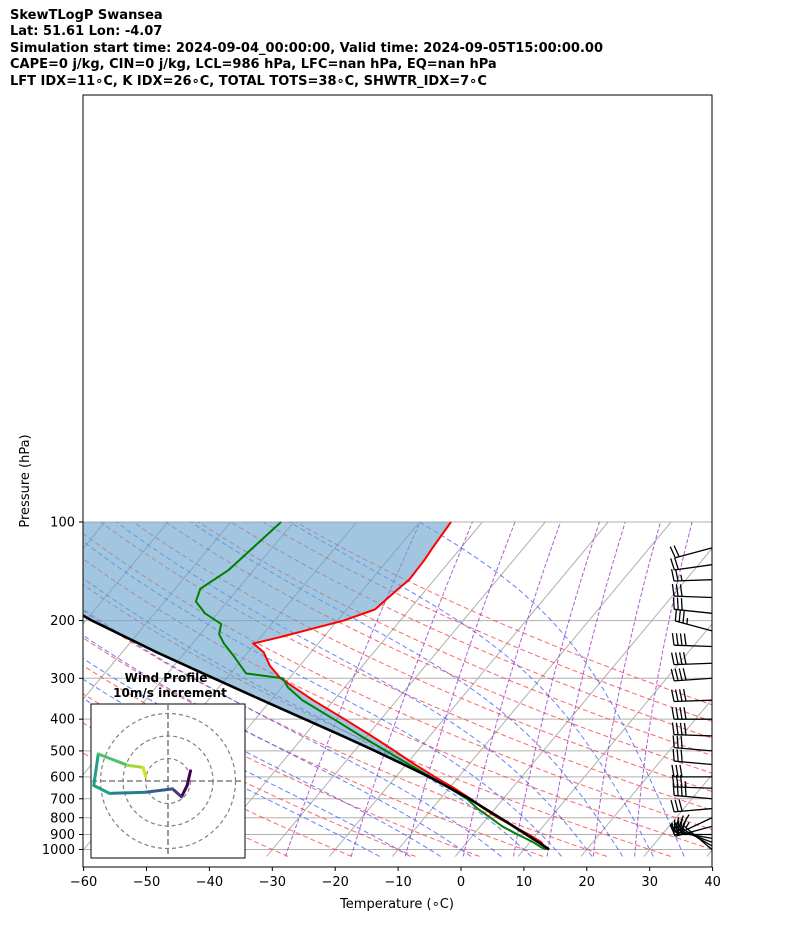 The width and height of the screenshot is (794, 937). Describe the element at coordinates (461, 882) in the screenshot. I see `x-tick-label: 0` at that location.